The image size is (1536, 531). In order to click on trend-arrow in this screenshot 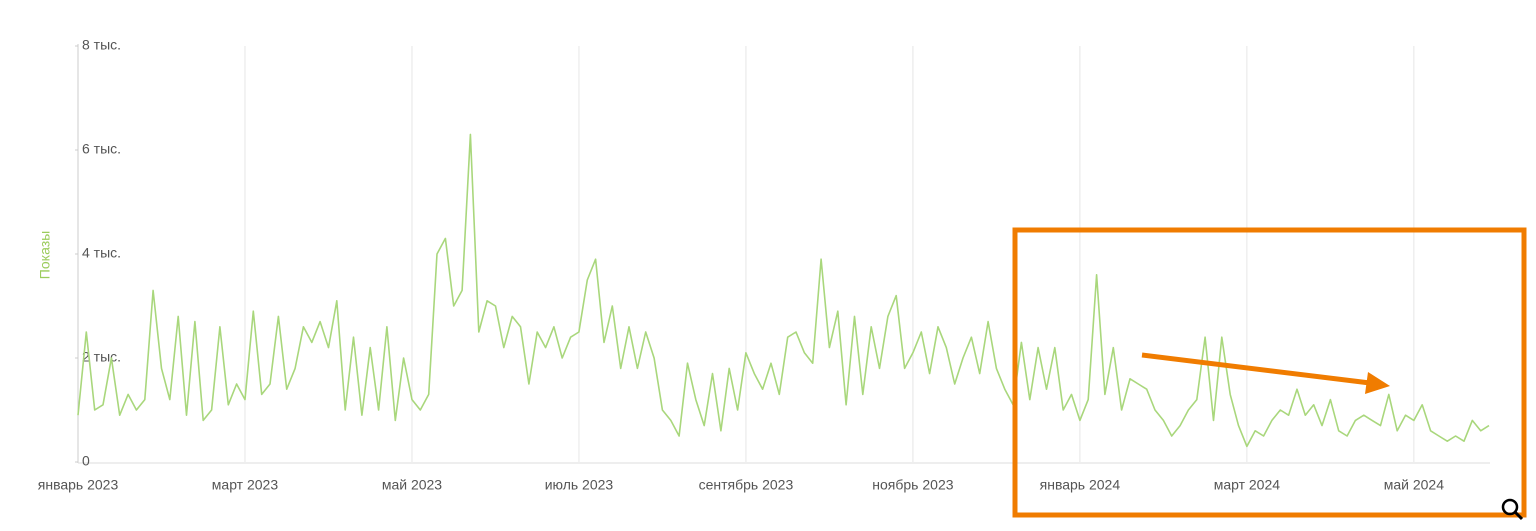, I will do `click(1256, 369)`.